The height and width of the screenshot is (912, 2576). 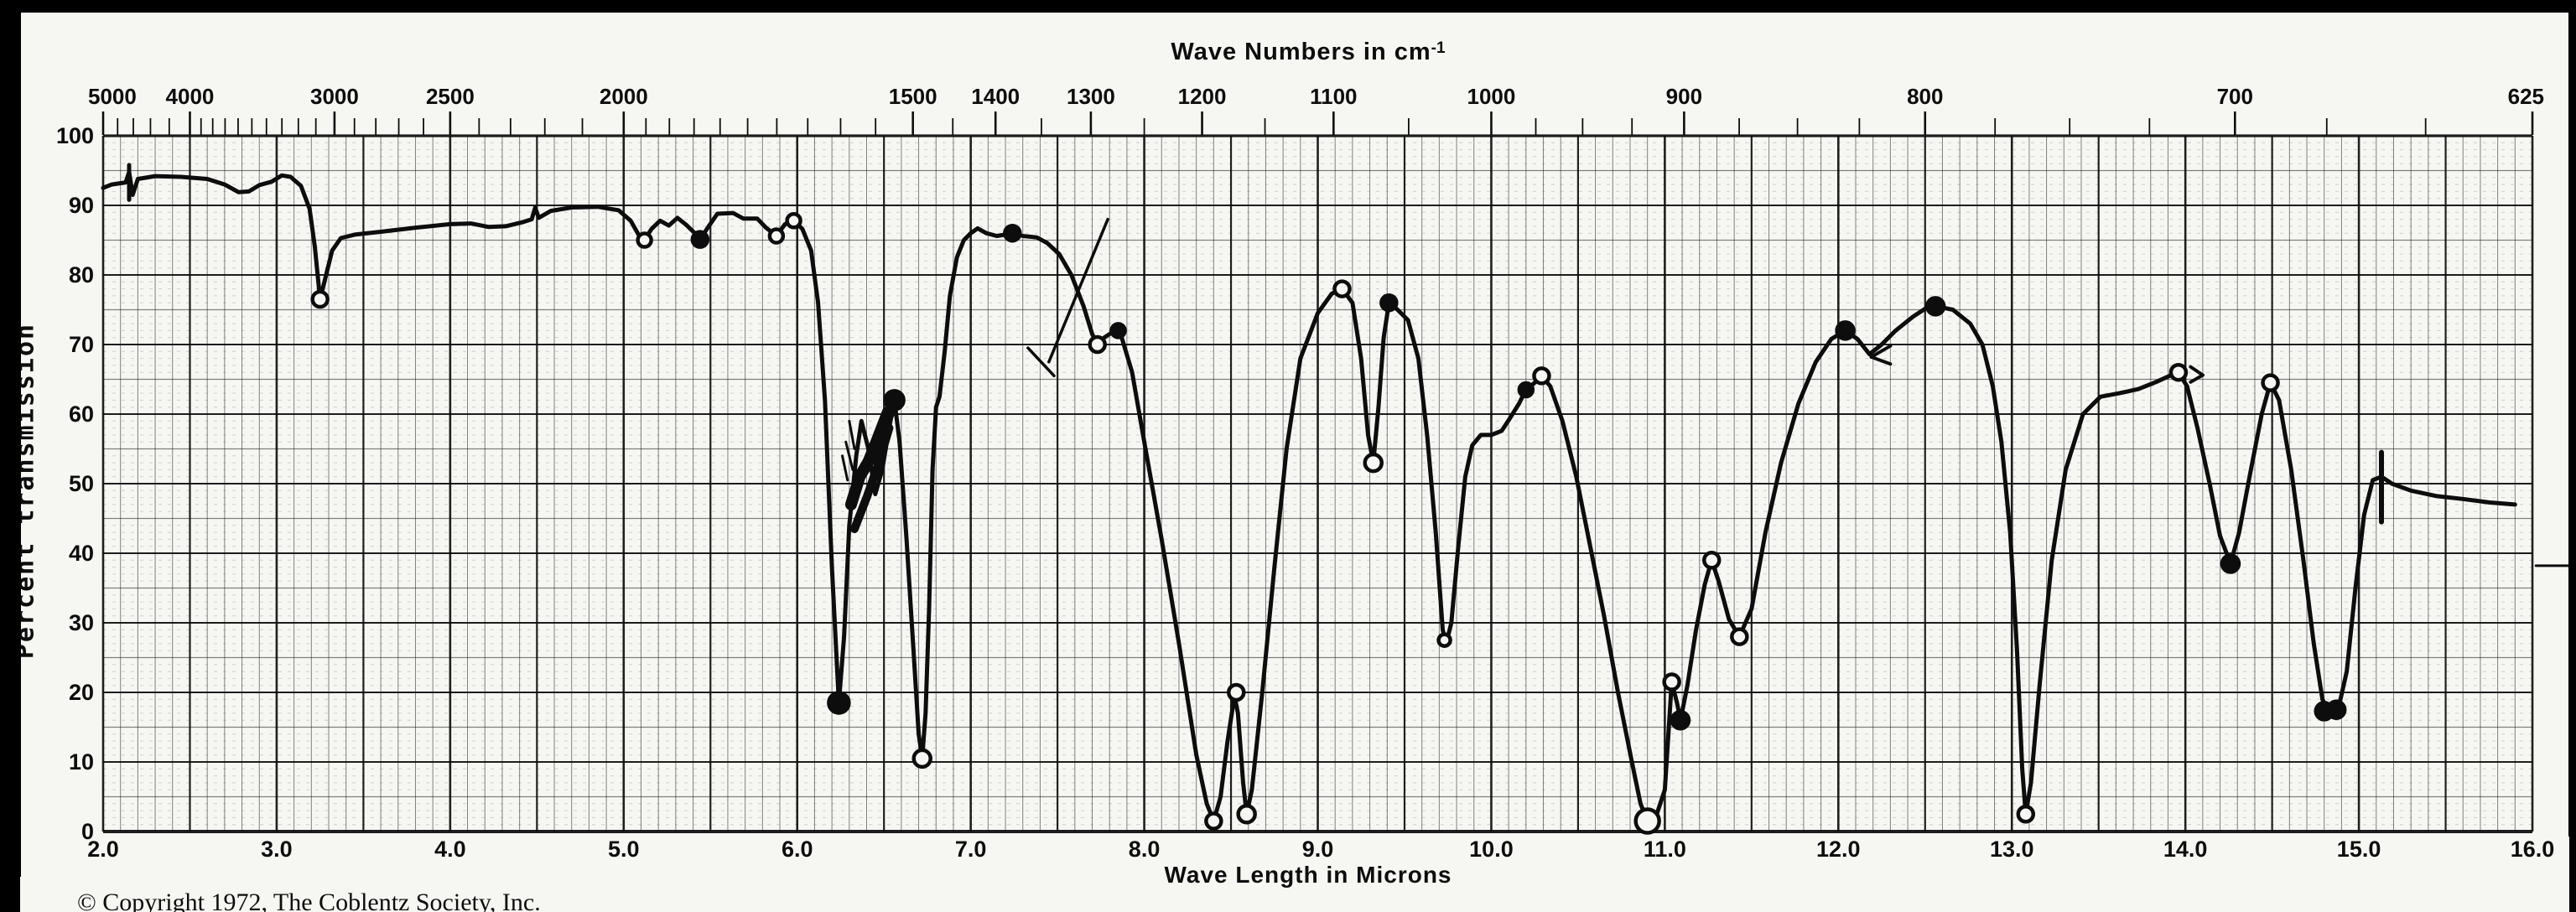 What do you see at coordinates (81, 275) in the screenshot?
I see `percent-tick-label: 80` at bounding box center [81, 275].